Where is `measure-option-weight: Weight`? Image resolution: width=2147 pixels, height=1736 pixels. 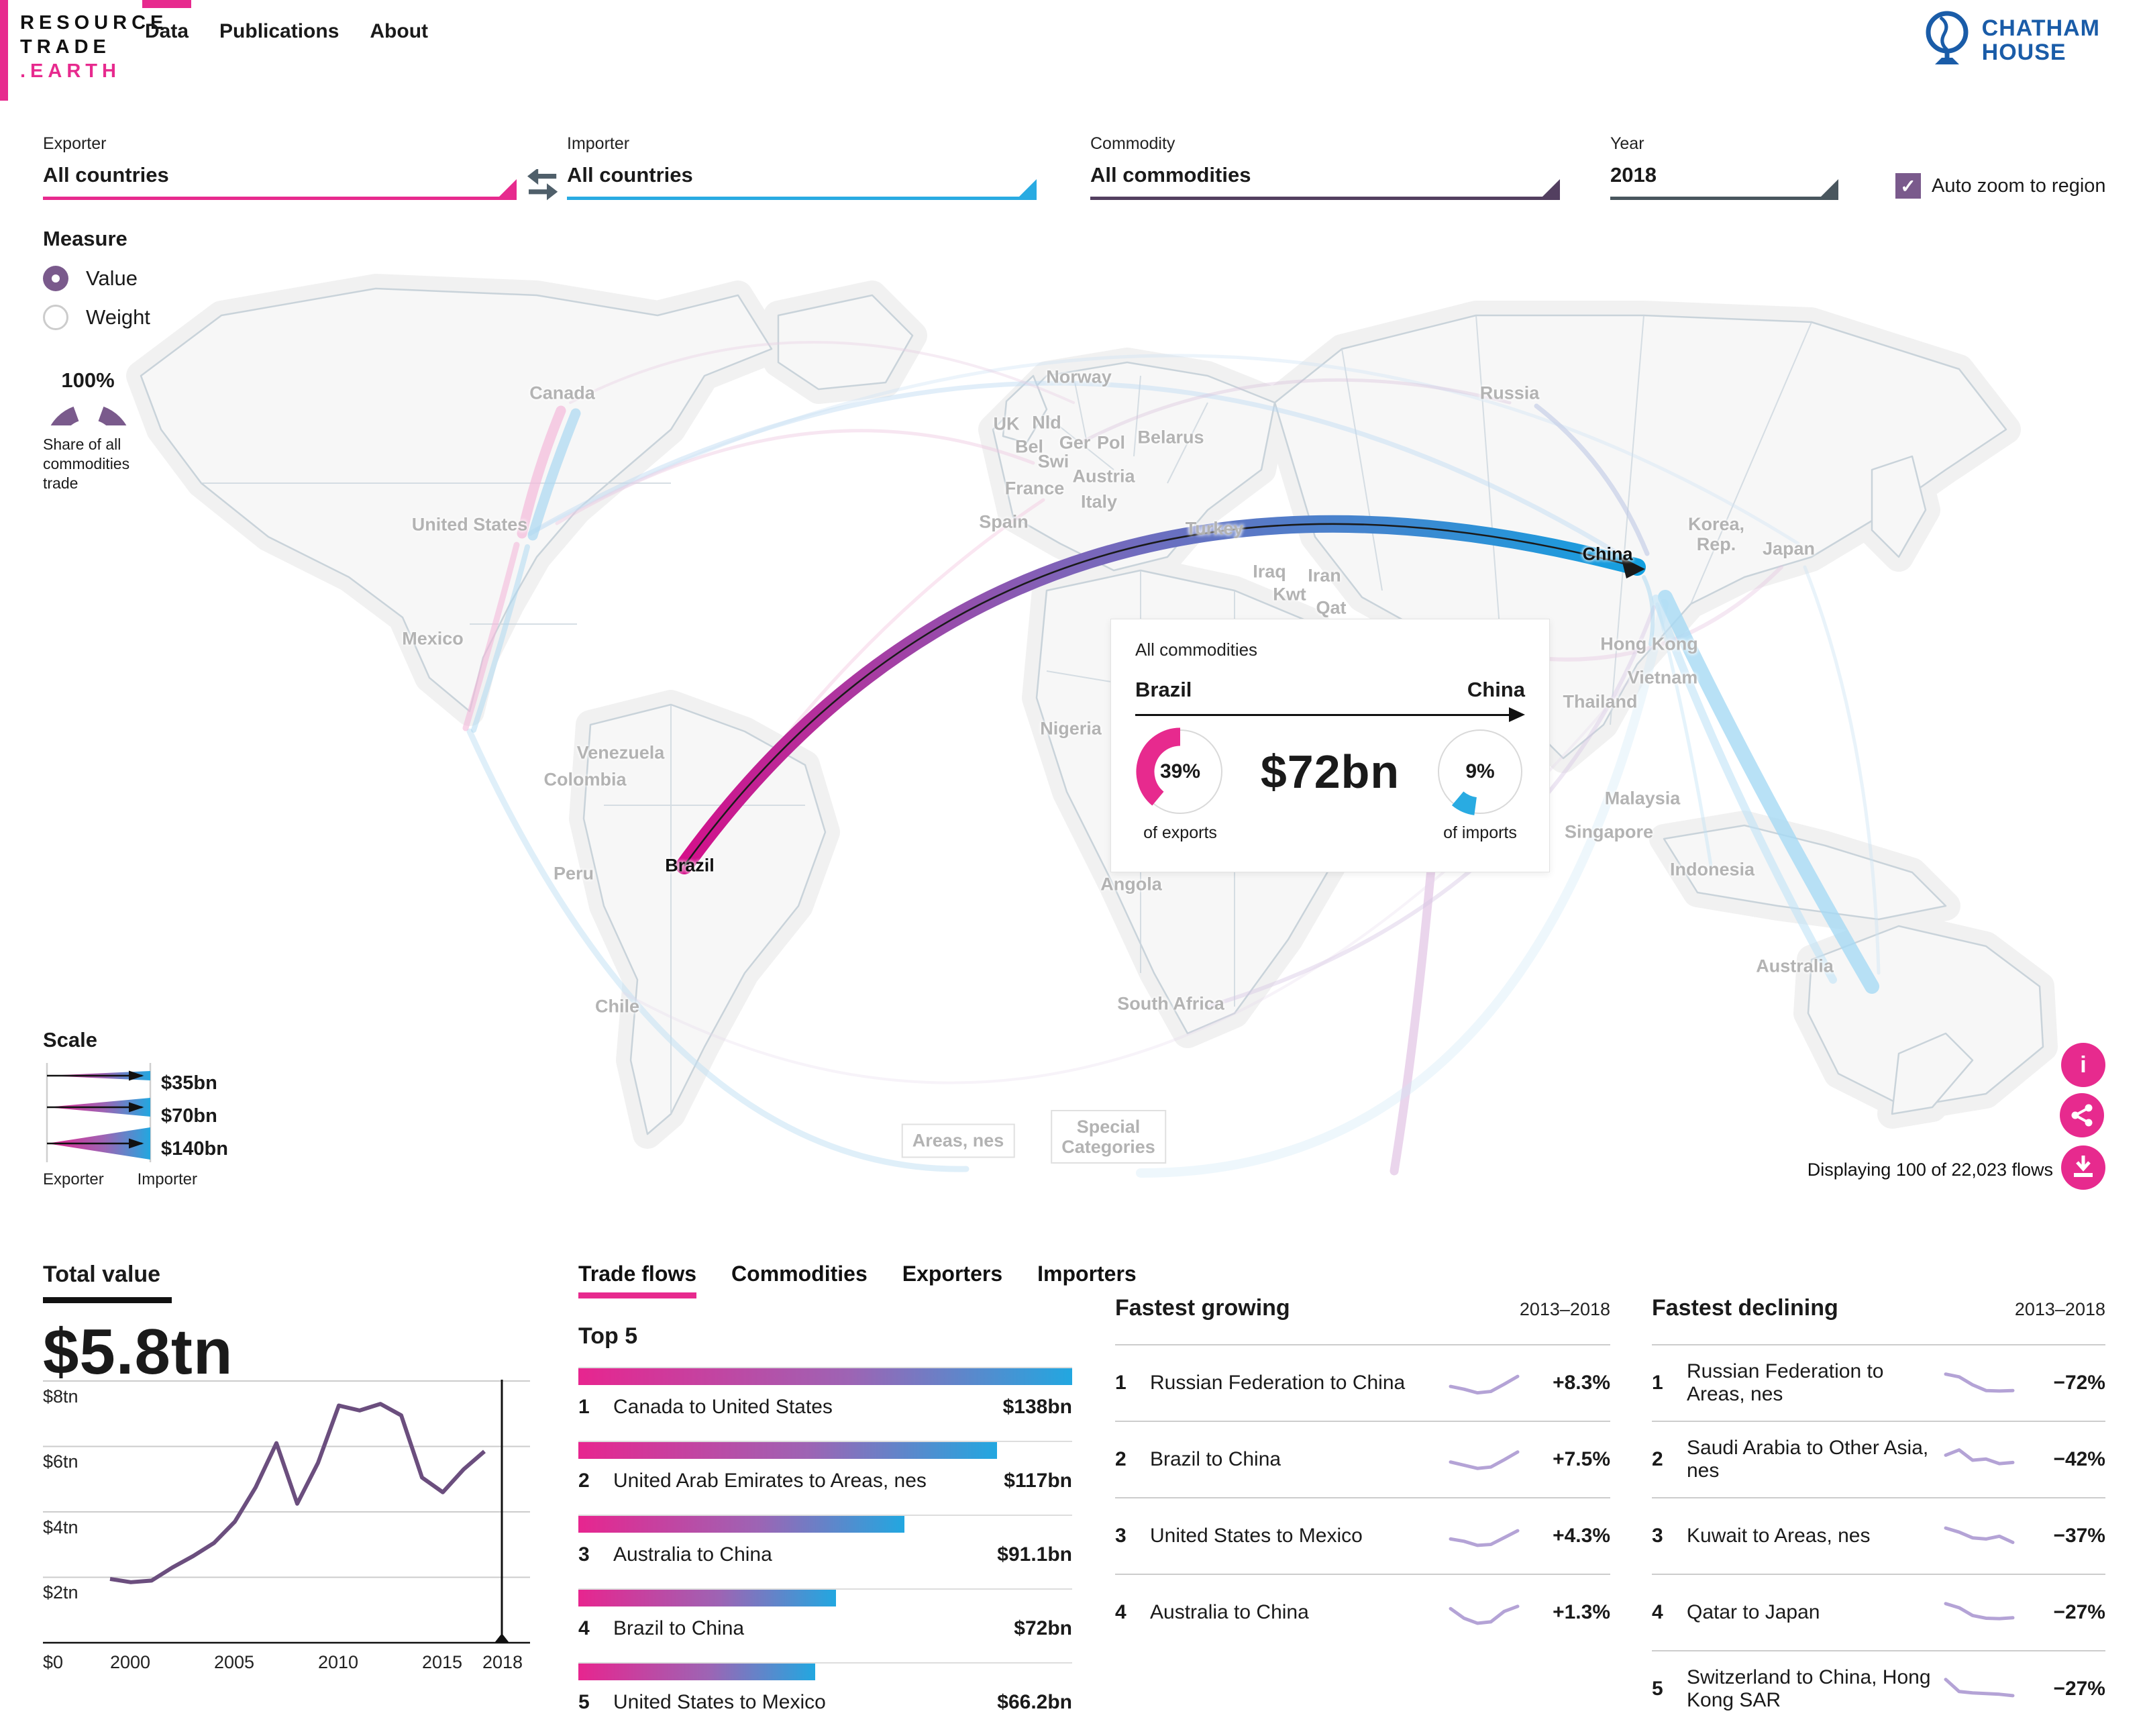
measure-option-weight: Weight is located at coordinates (96, 317).